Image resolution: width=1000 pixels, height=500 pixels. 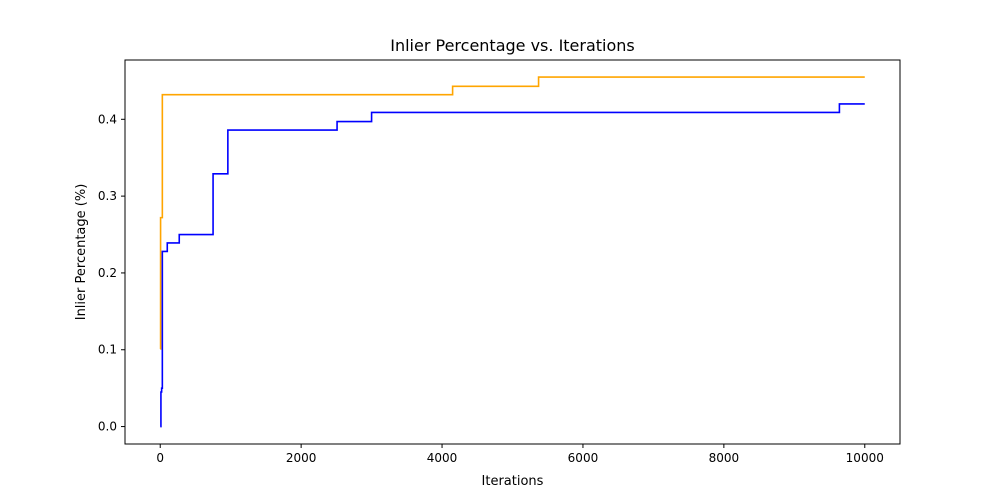 What do you see at coordinates (865, 458) in the screenshot?
I see `x-tick-label: 10000` at bounding box center [865, 458].